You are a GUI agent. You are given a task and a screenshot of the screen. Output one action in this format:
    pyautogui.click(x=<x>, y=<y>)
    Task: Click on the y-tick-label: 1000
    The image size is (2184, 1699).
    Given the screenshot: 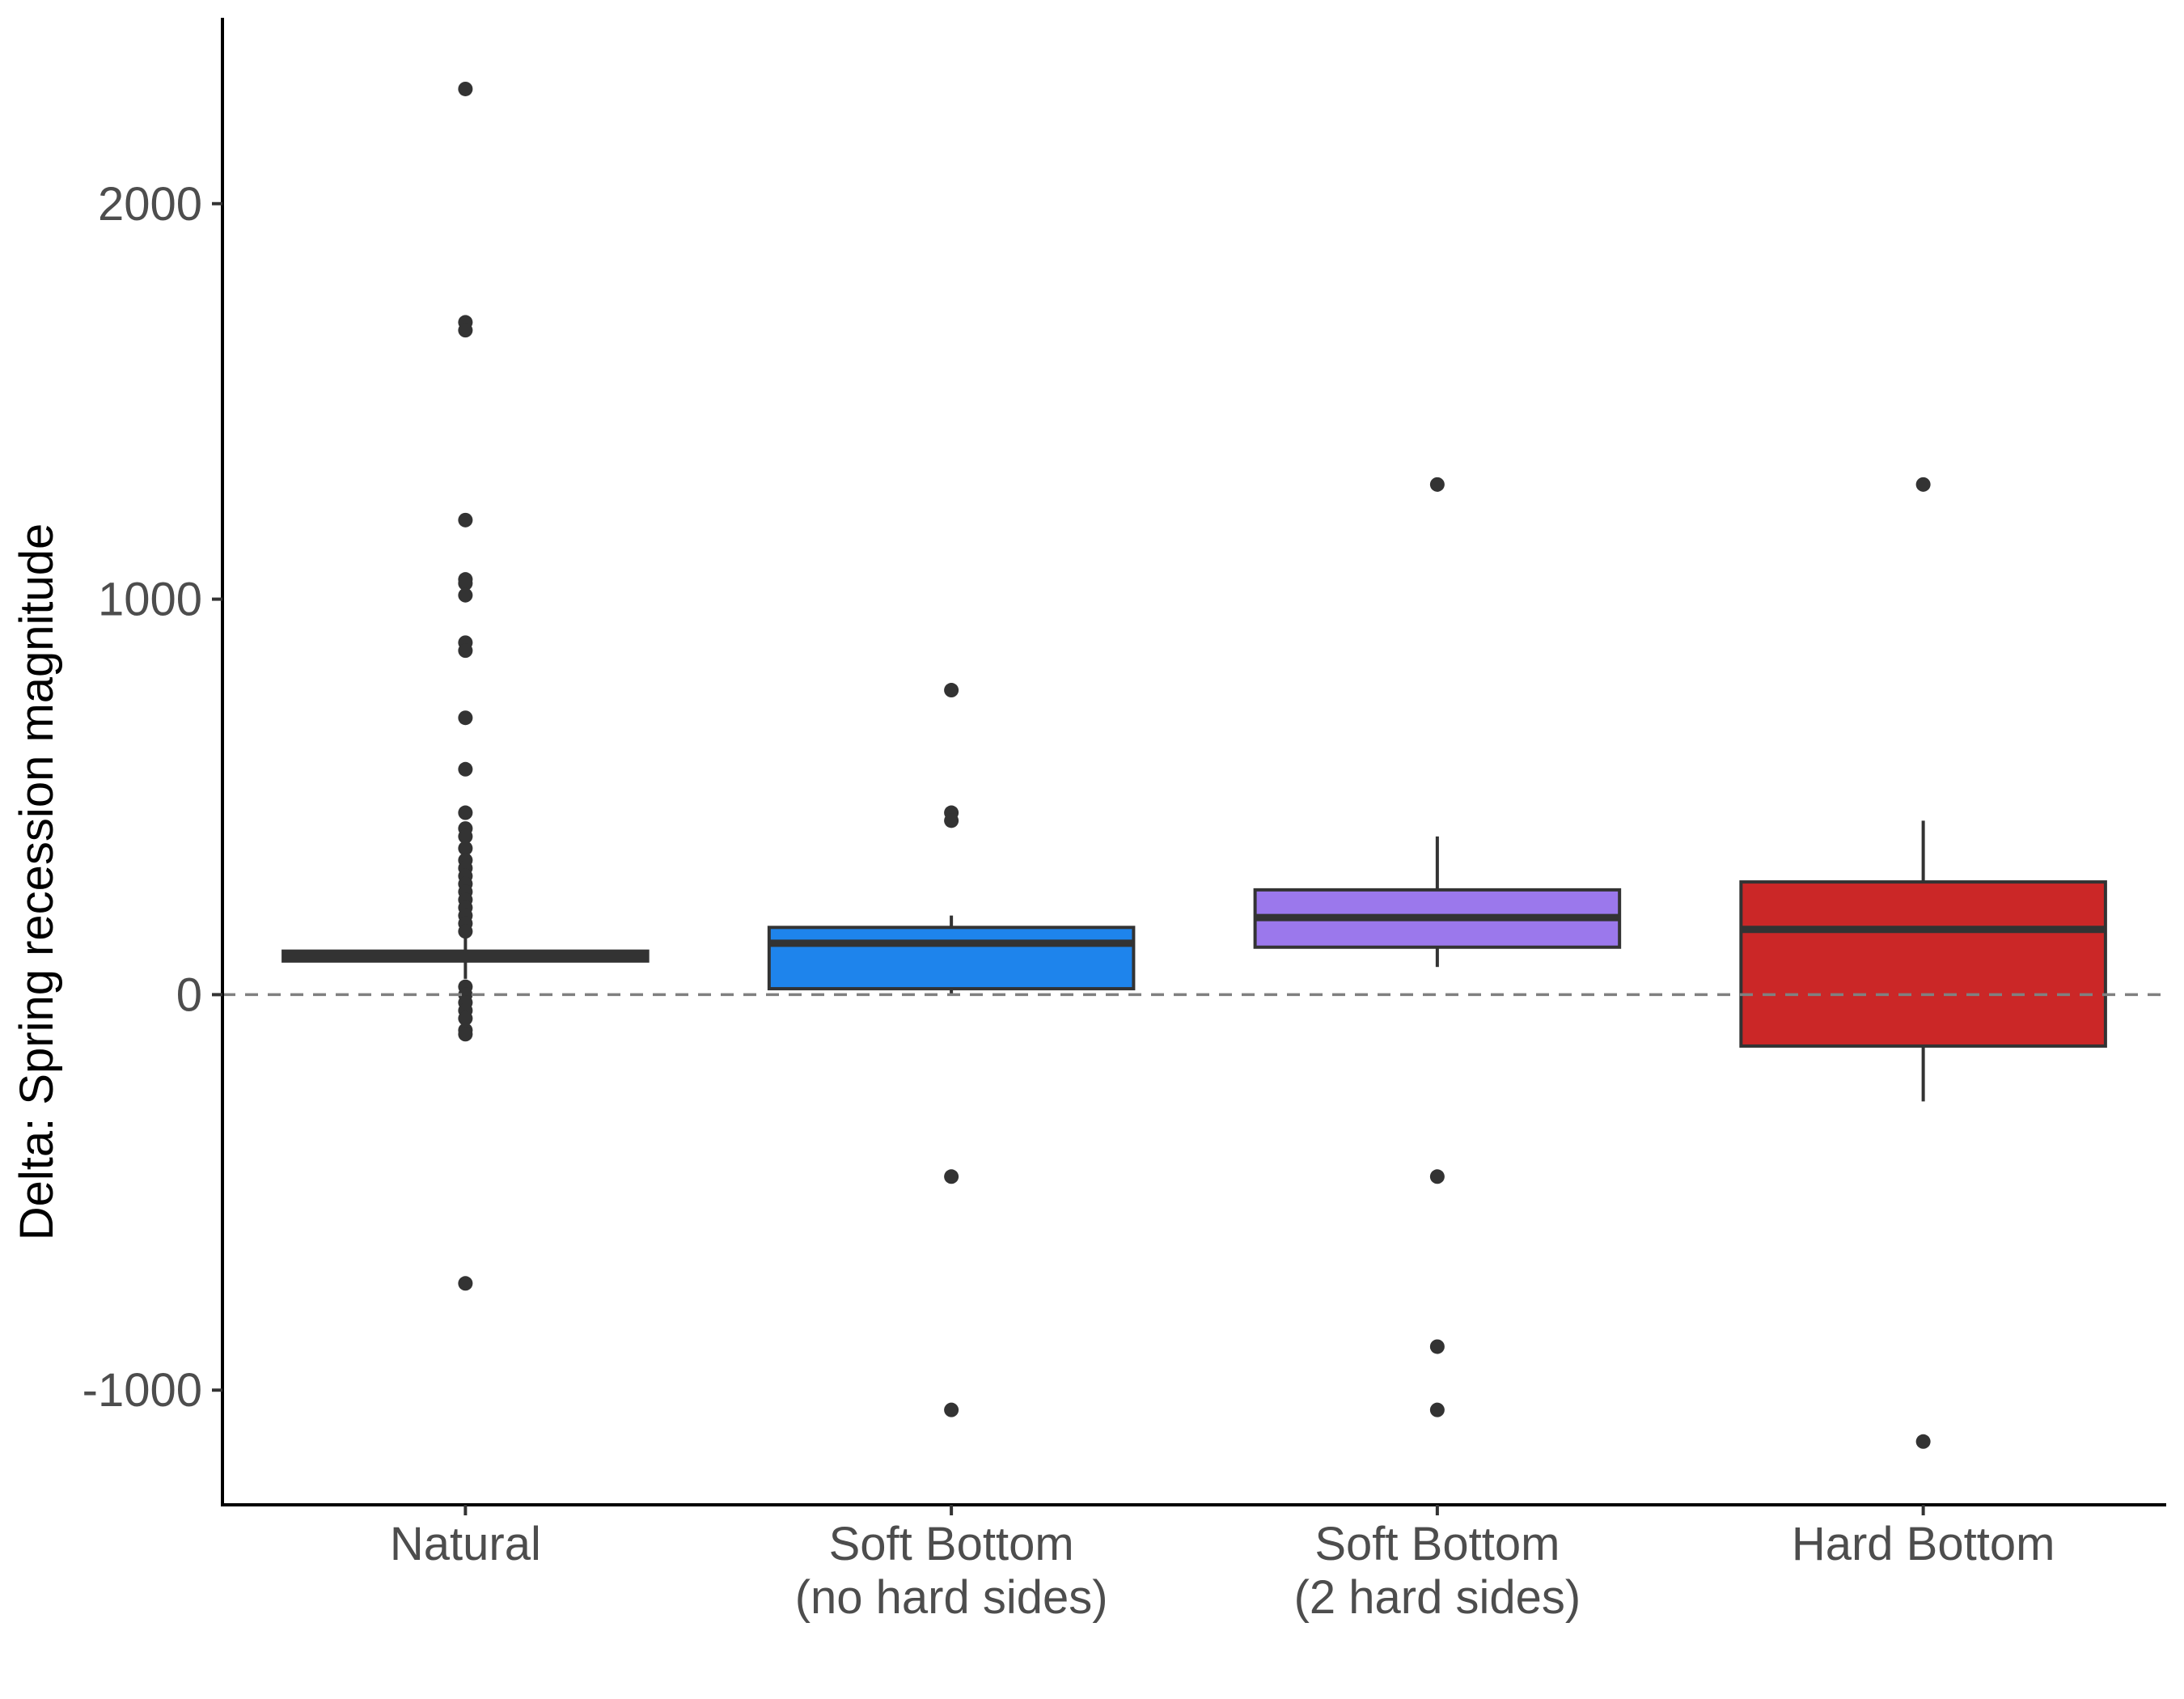 What is the action you would take?
    pyautogui.click(x=150, y=600)
    